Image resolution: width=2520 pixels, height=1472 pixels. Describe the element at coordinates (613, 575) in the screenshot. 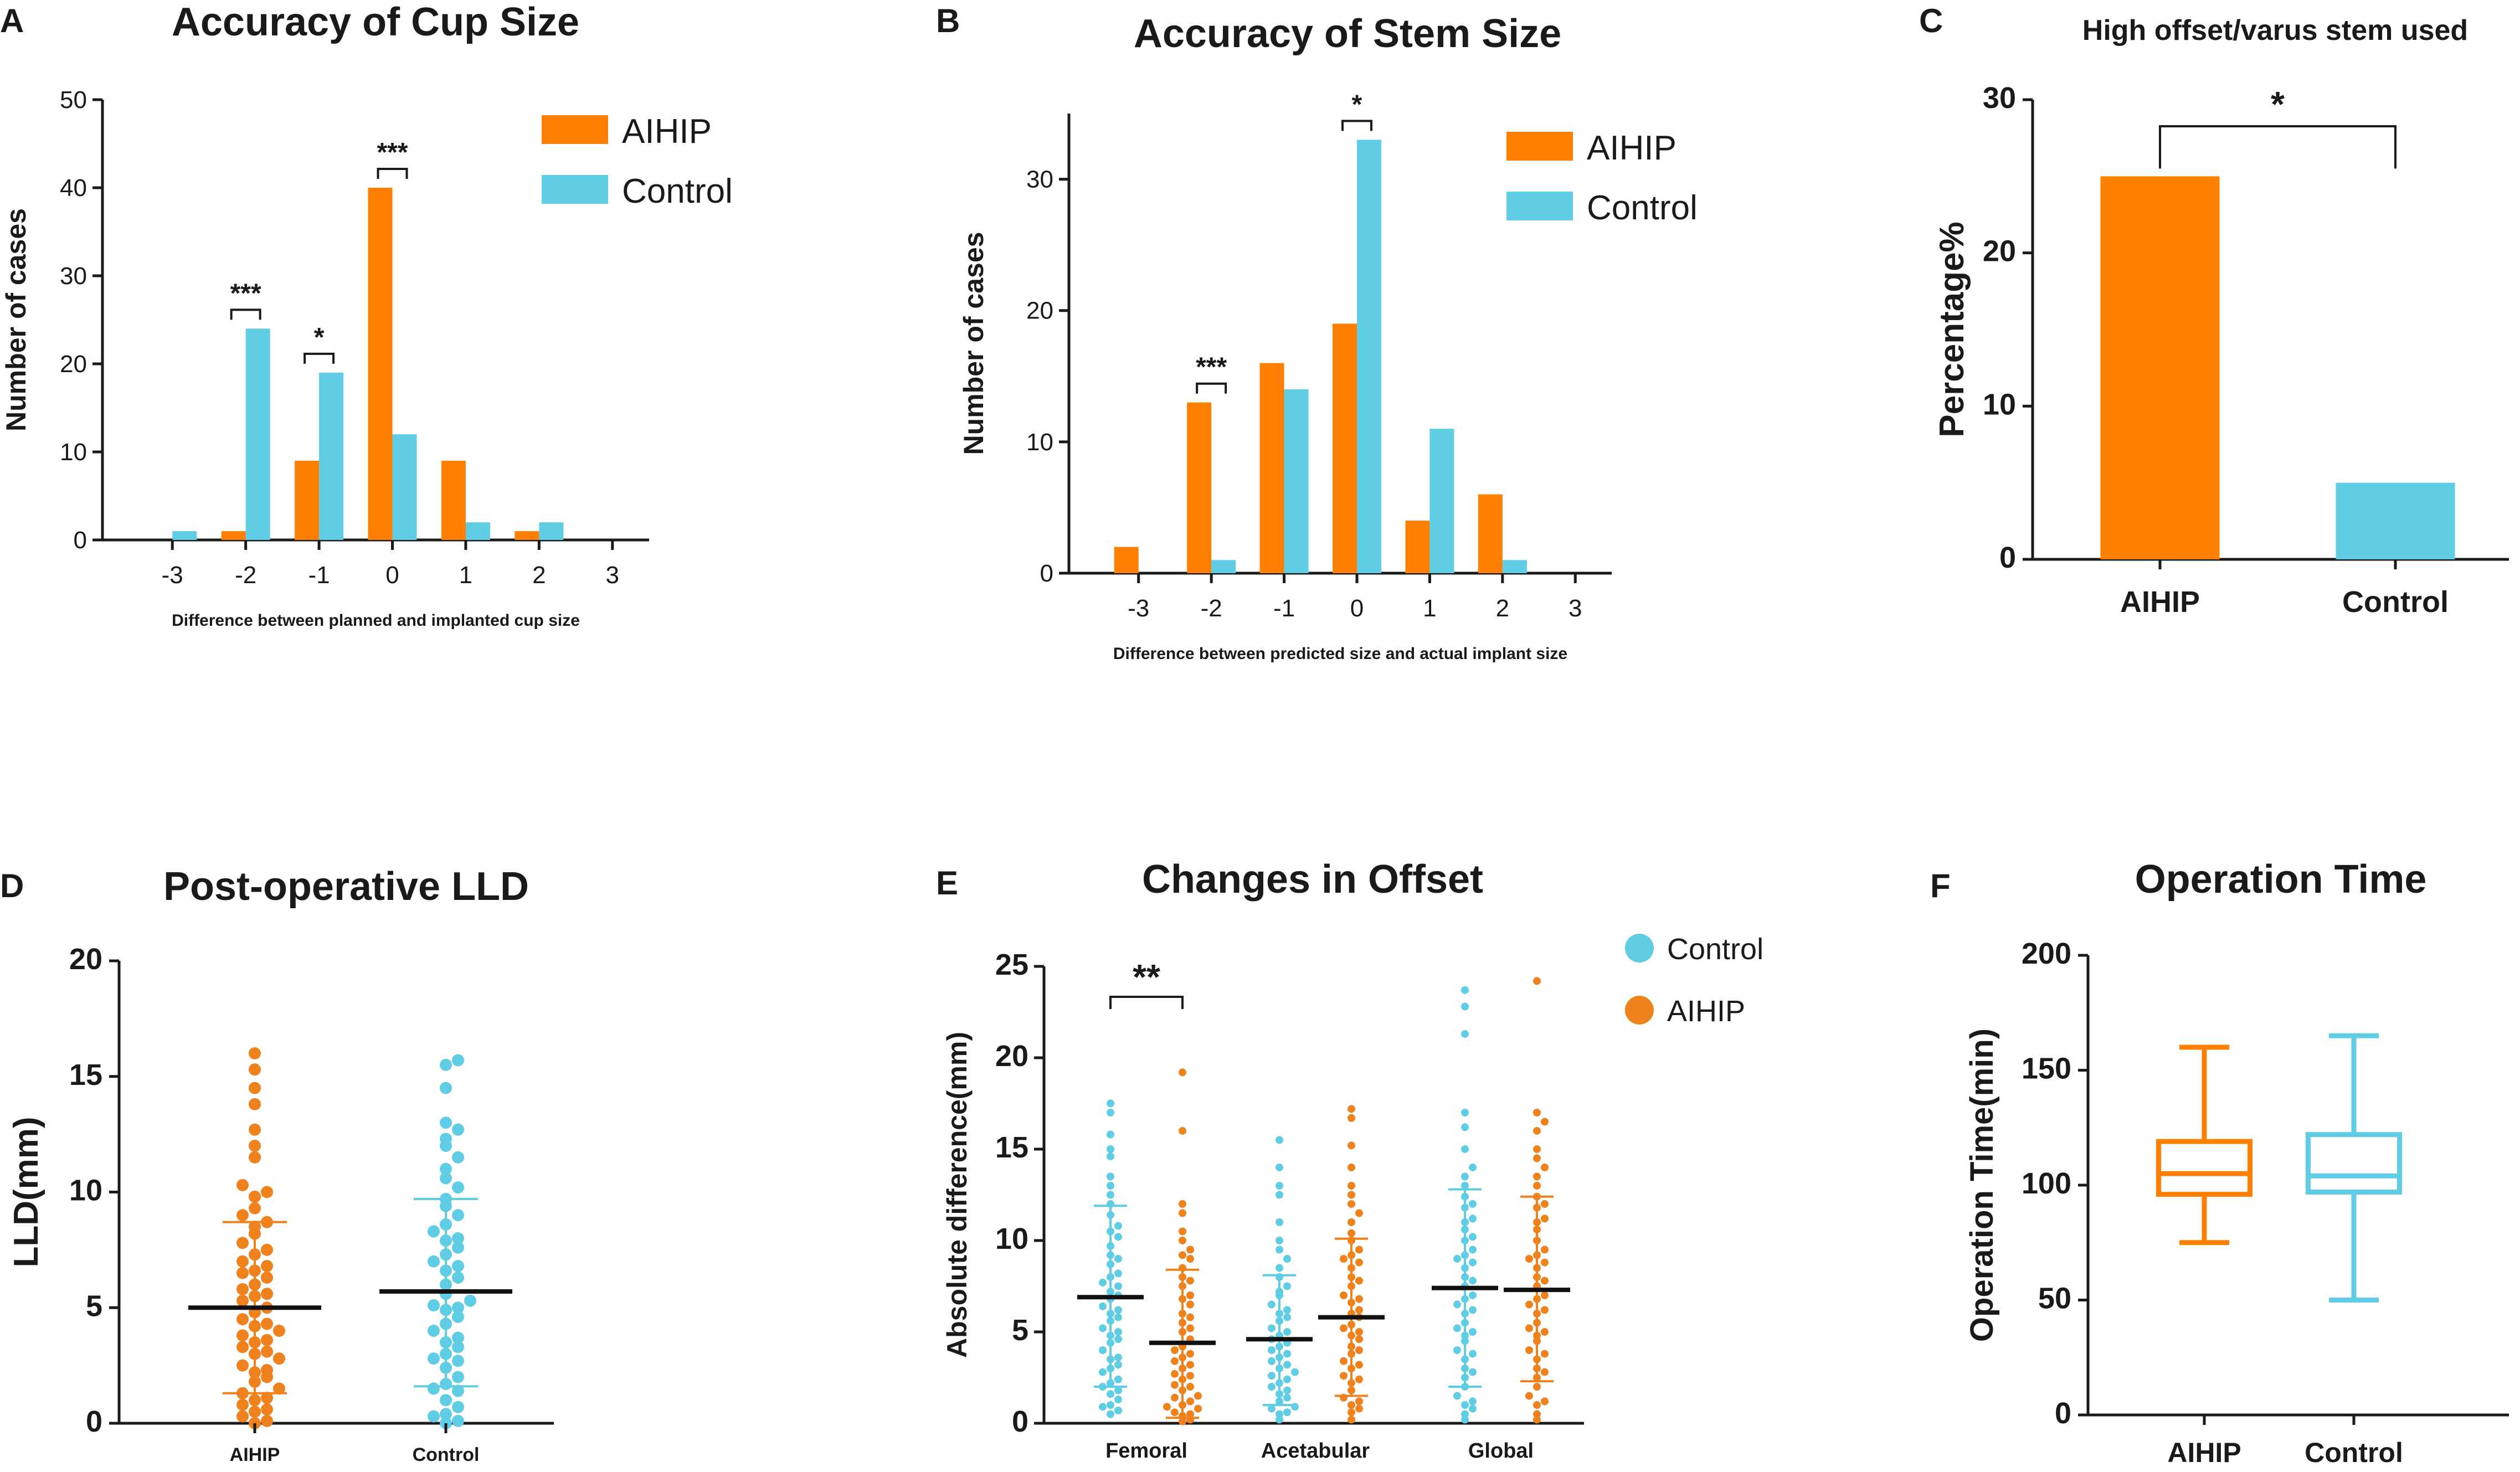

I see `x-tick-label: 3` at that location.